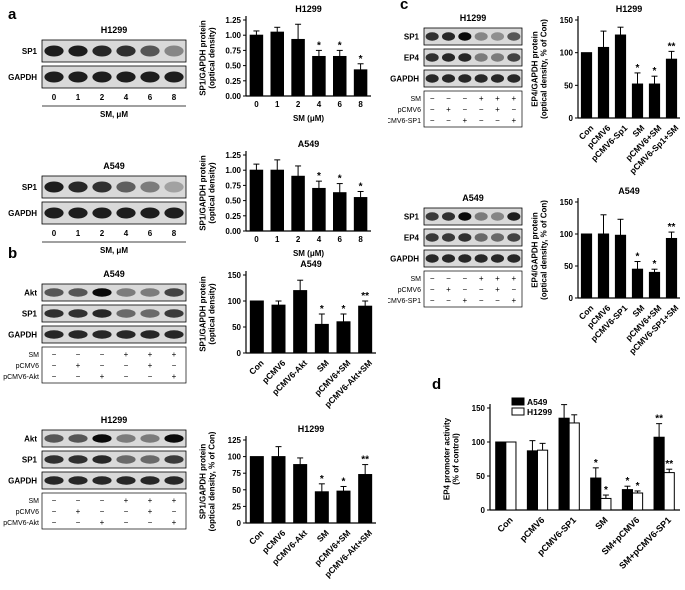 The height and width of the screenshot is (590, 685). I want to click on treatment-label: SM, so click(34, 355).